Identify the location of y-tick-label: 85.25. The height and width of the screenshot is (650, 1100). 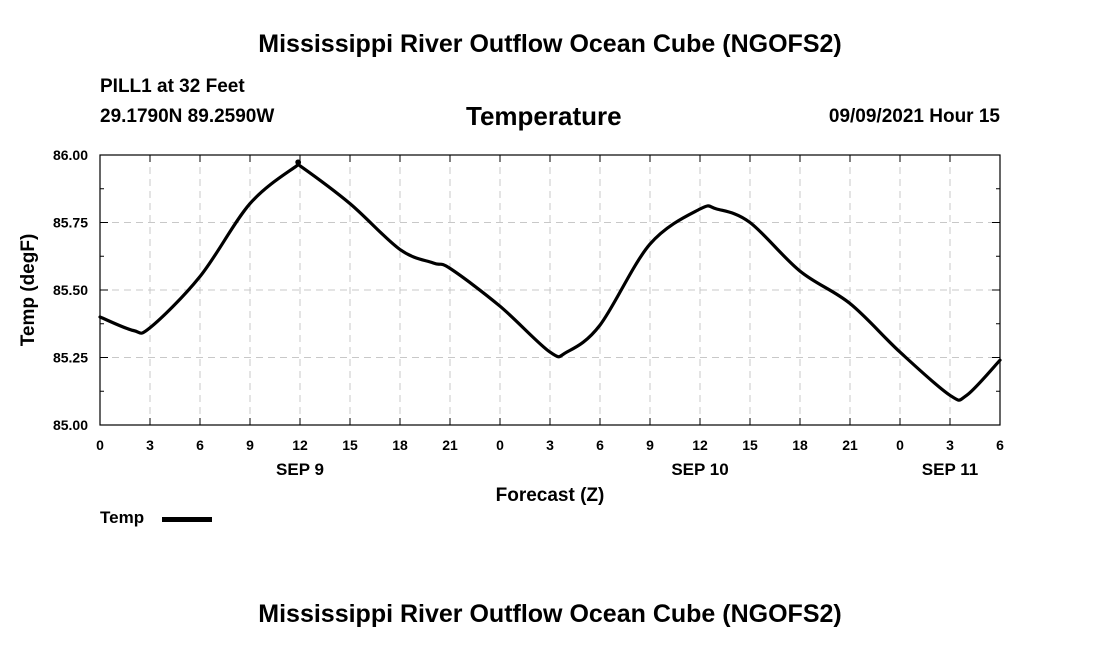
(70, 358).